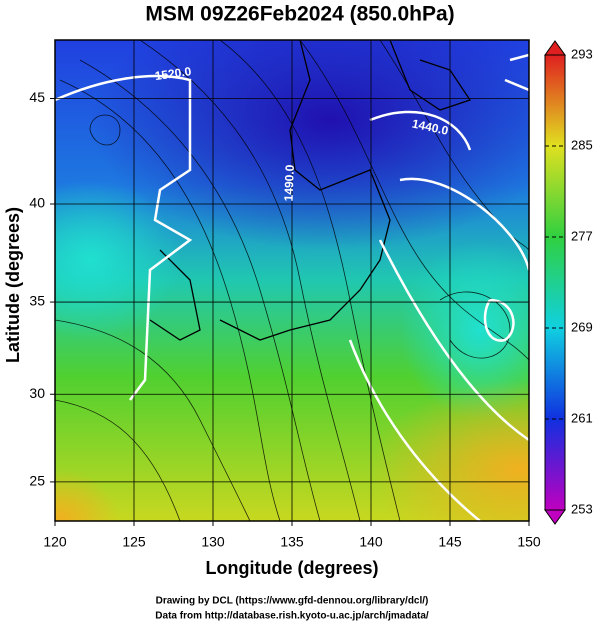 This screenshot has width=599, height=630. I want to click on y-axis-label: Latitude (degrees), so click(13, 285).